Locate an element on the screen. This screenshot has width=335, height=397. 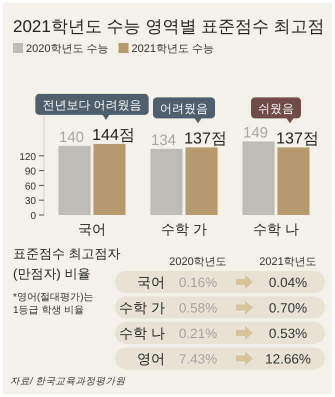
y-tick-label: 120 is located at coordinates (27, 157).